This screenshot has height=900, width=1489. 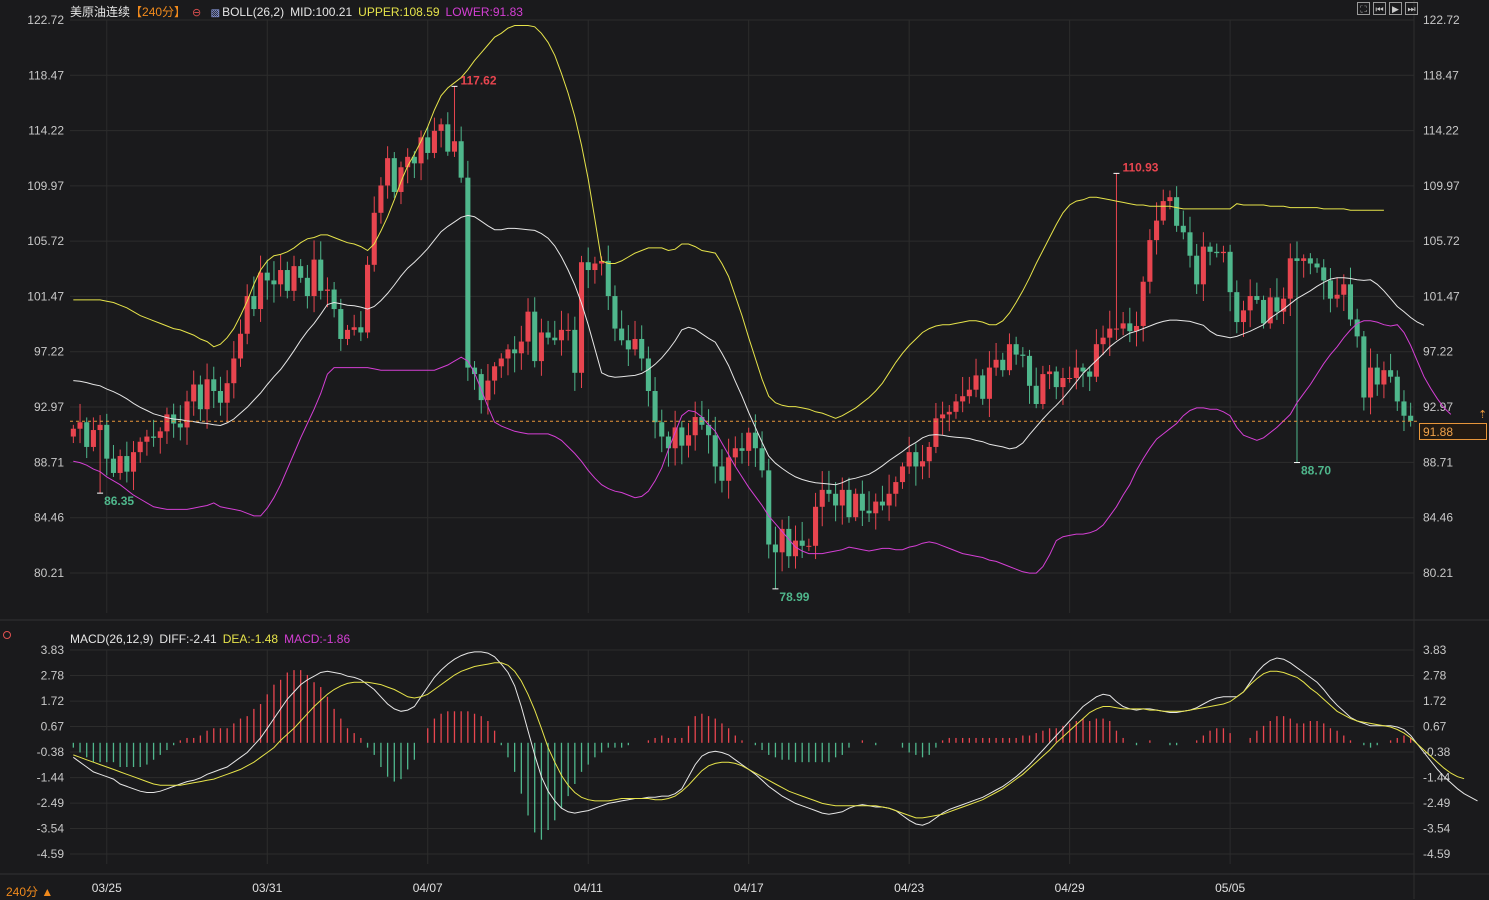 I want to click on low-annotation: 88.70, so click(x=1316, y=471).